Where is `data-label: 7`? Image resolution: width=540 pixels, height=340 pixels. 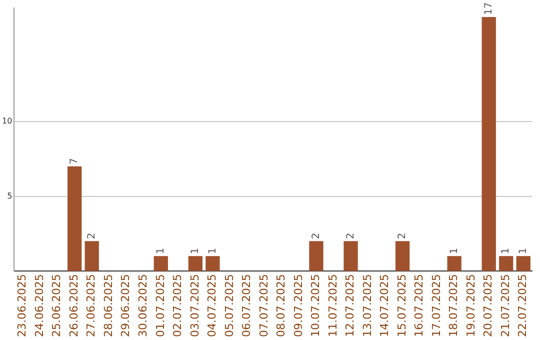
data-label: 7 is located at coordinates (74, 161).